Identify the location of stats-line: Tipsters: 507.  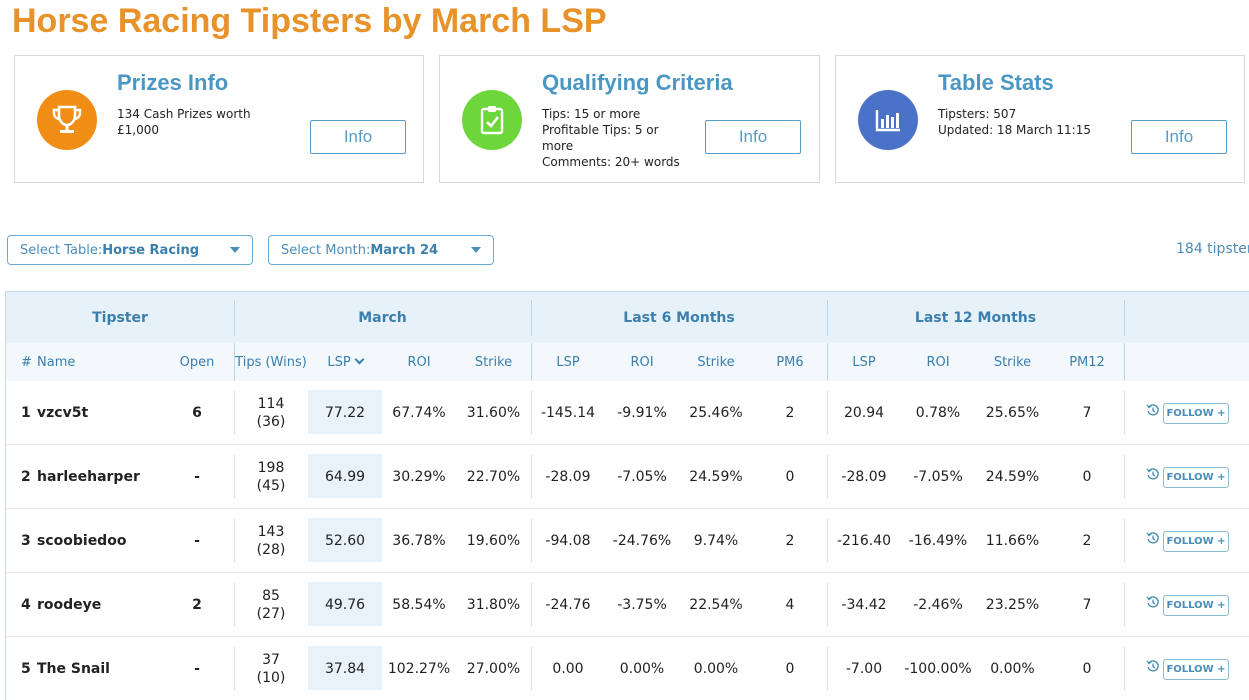
(977, 114).